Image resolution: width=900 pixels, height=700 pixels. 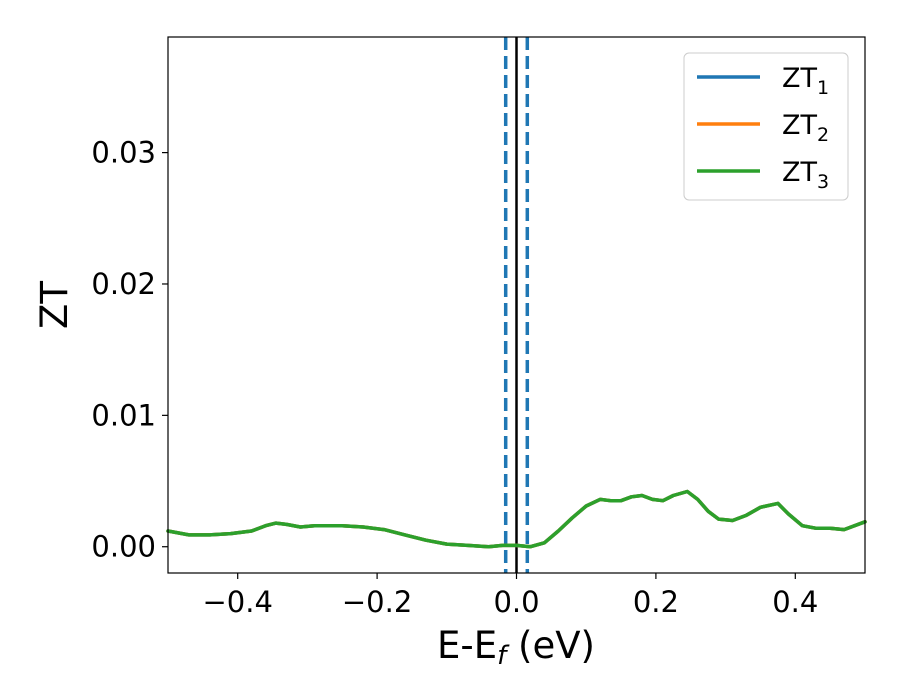 What do you see at coordinates (763, 128) in the screenshot?
I see `legend-items: ZT1 ZT2 ZT3` at bounding box center [763, 128].